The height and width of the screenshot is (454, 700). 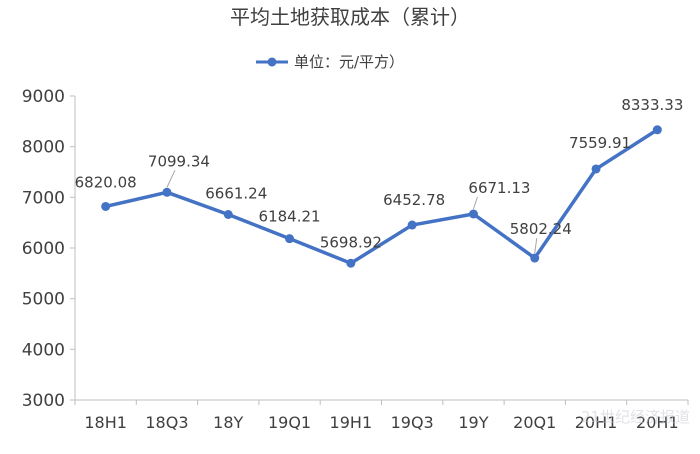 I want to click on data-label: 7099.34, so click(x=179, y=161).